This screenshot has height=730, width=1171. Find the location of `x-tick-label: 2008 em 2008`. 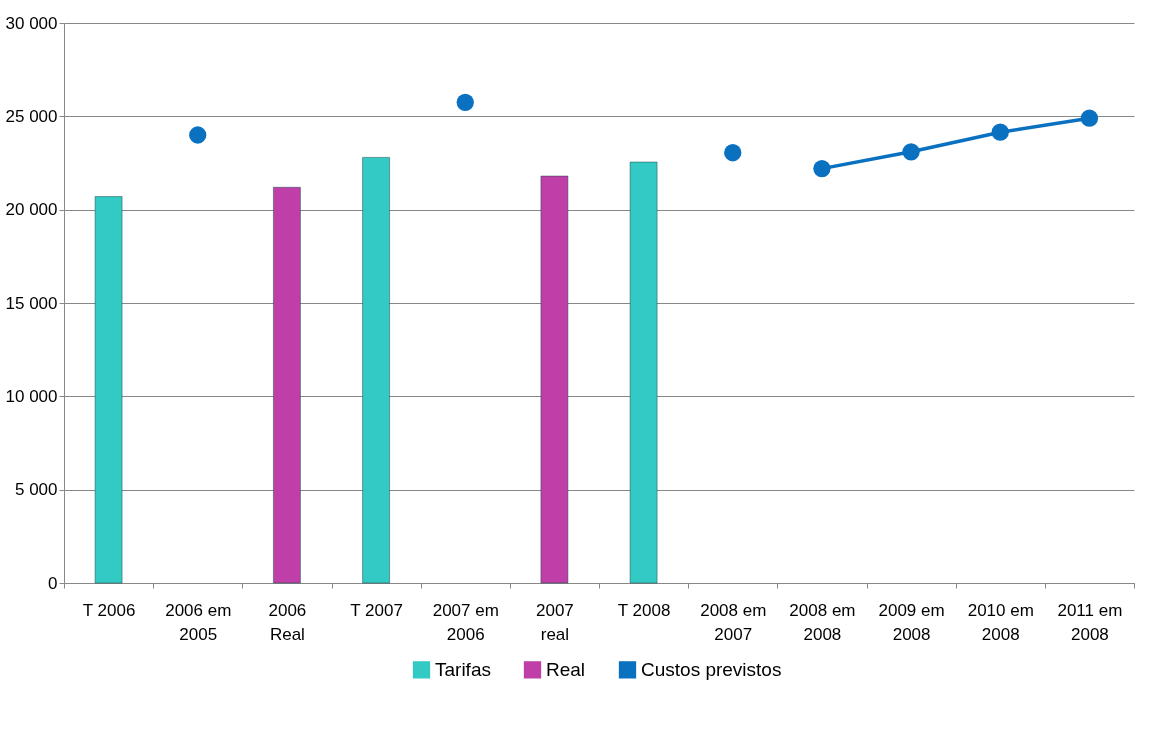

x-tick-label: 2008 em 2008 is located at coordinates (822, 622).